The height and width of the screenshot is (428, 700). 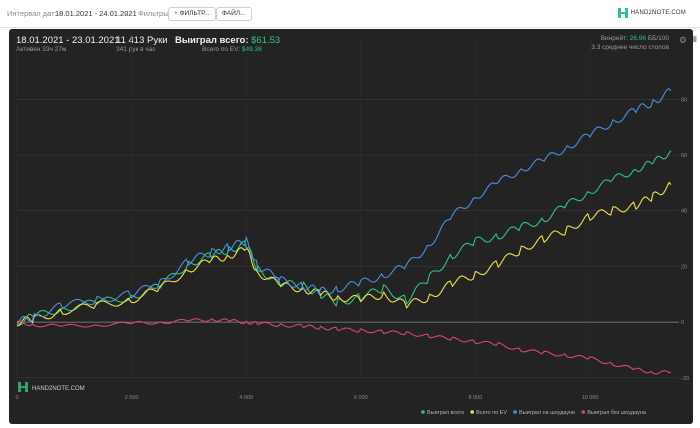 What do you see at coordinates (212, 40) in the screenshot?
I see `won-total-label: Выиграл всего:` at bounding box center [212, 40].